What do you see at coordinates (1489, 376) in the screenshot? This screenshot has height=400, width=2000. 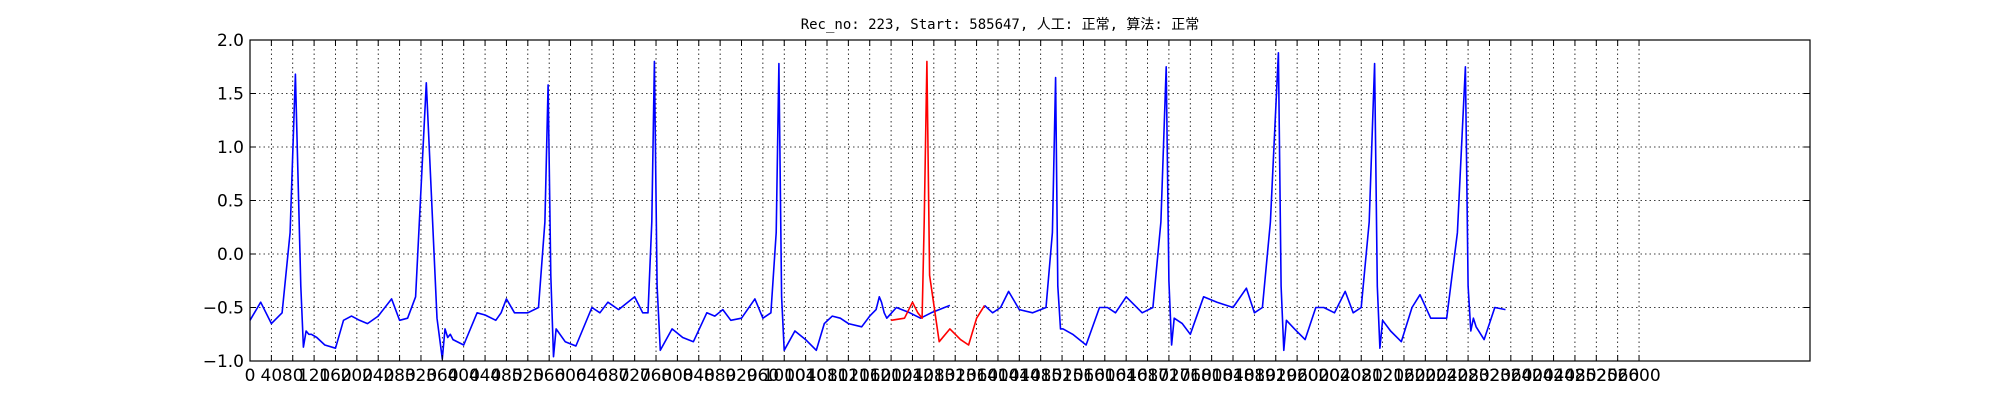 I see `x-tick-label-58: 2320` at bounding box center [1489, 376].